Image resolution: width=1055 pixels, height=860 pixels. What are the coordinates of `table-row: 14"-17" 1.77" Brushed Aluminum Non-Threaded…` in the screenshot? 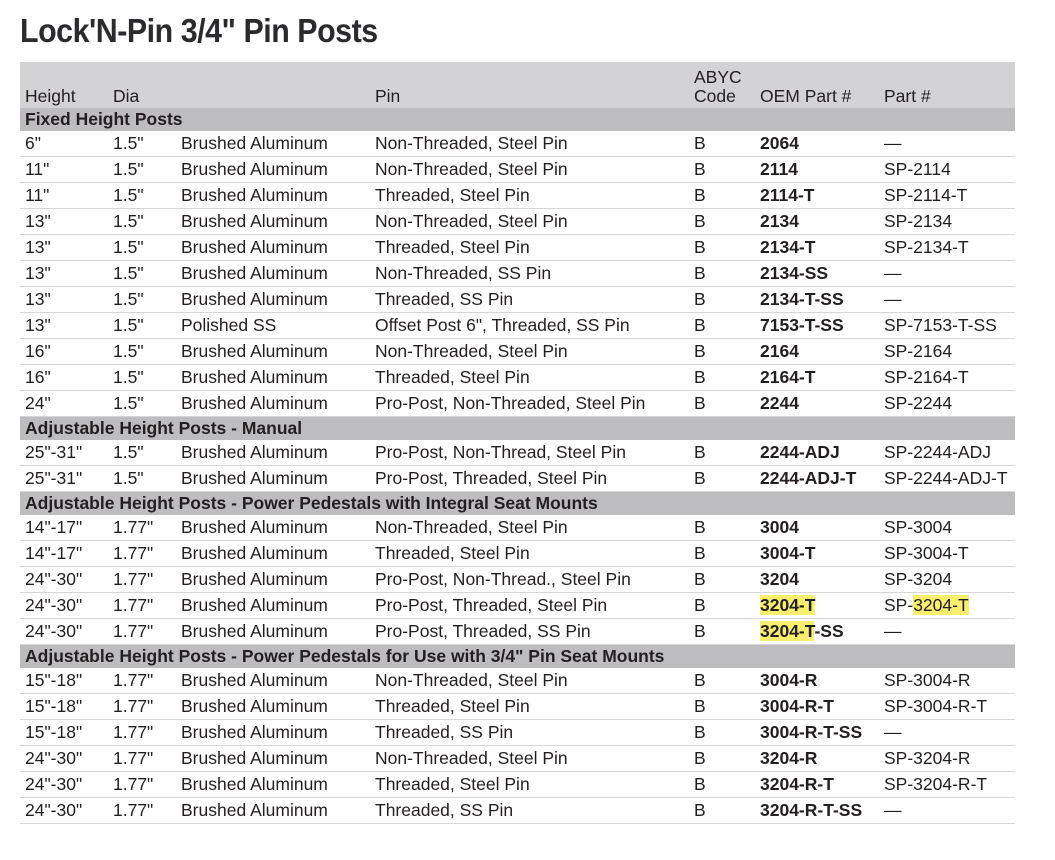 It's located at (517, 528).